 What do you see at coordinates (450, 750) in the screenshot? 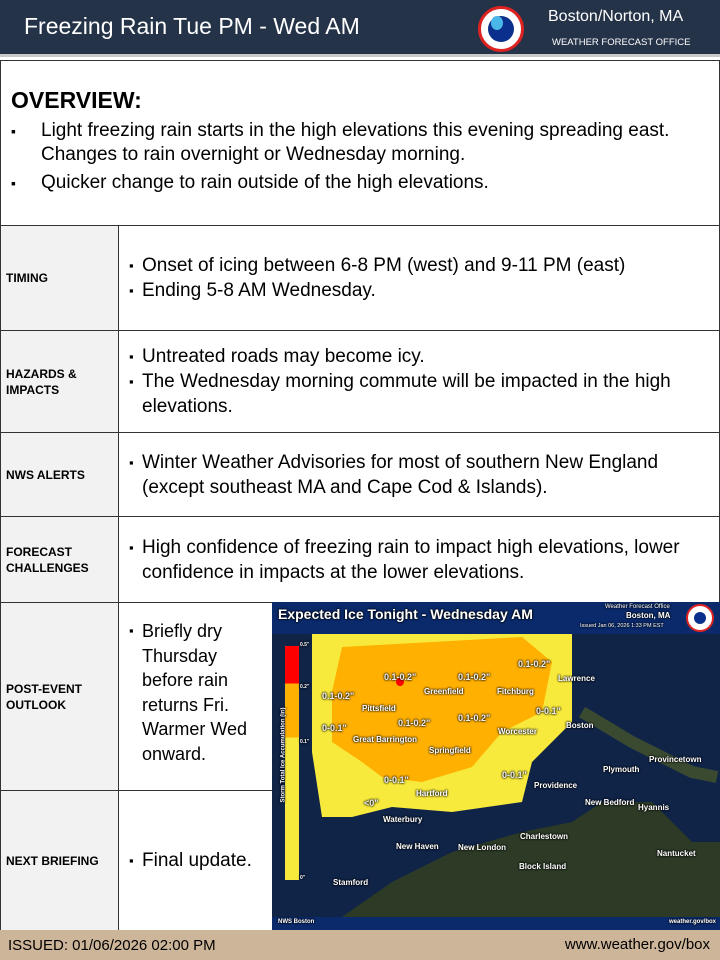
I see `city-label: Springfield` at bounding box center [450, 750].